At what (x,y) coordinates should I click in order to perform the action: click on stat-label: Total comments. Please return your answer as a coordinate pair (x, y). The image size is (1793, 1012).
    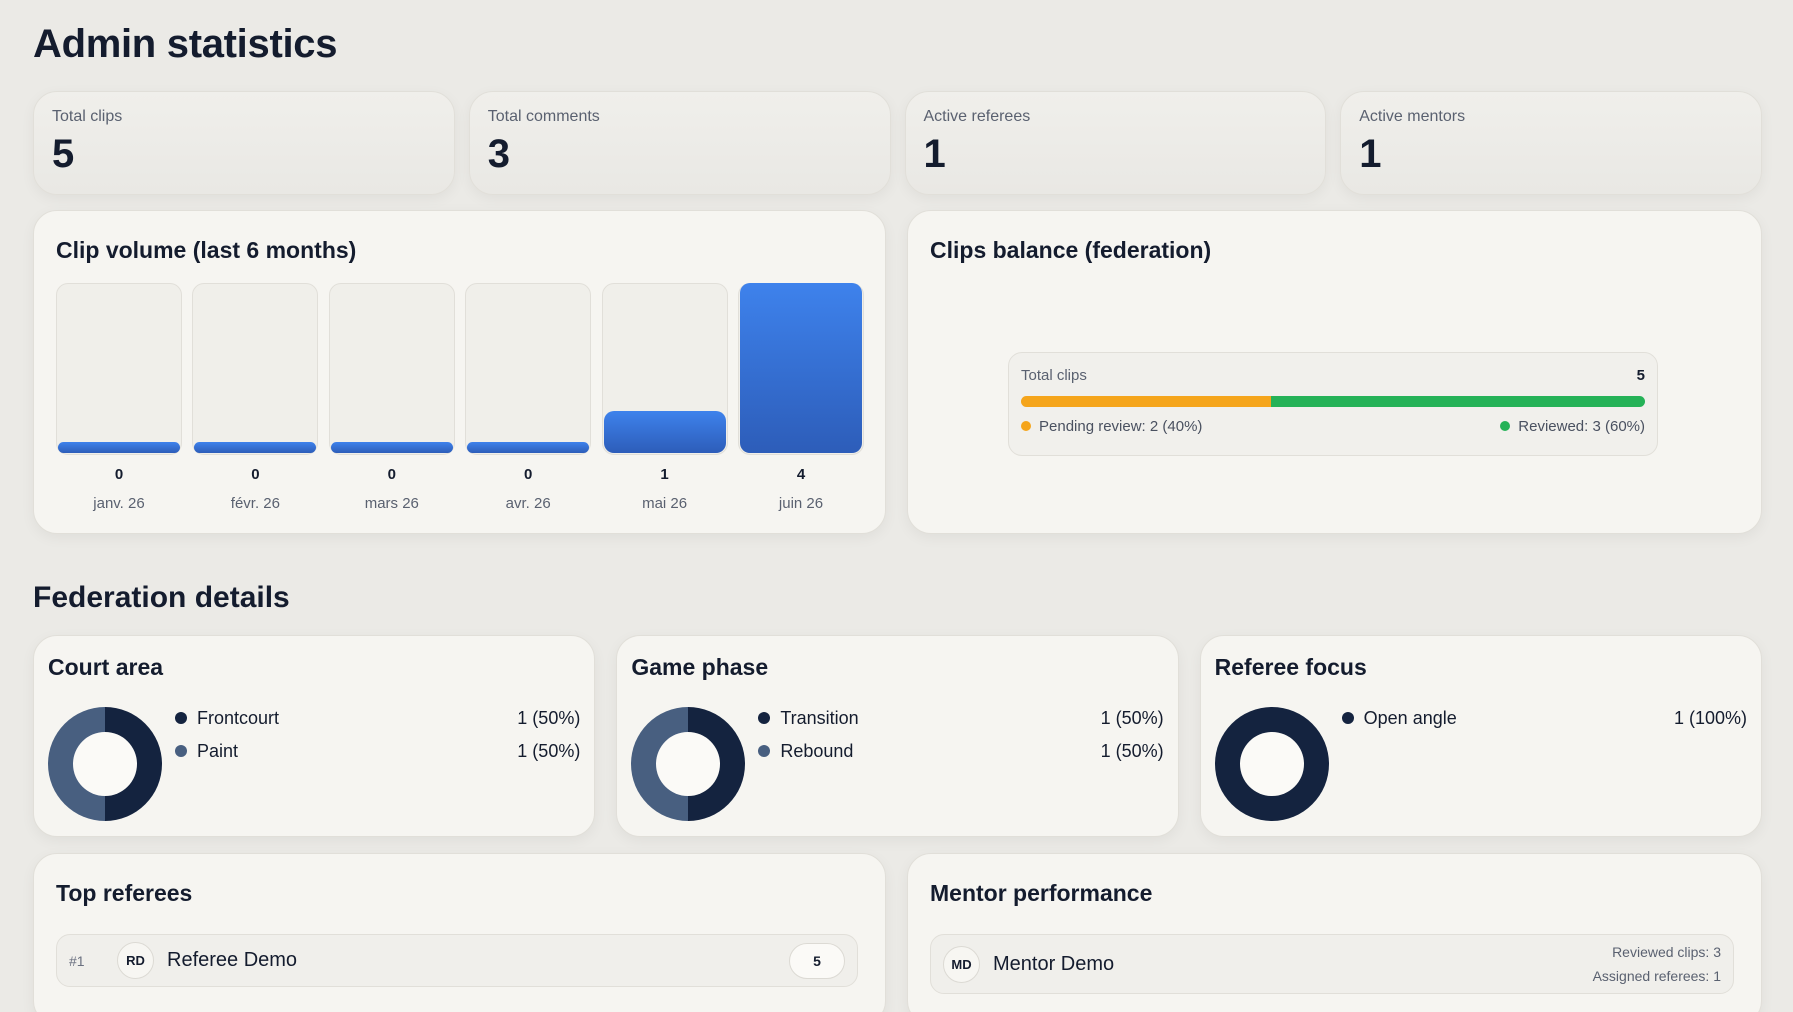
    Looking at the image, I should click on (543, 116).